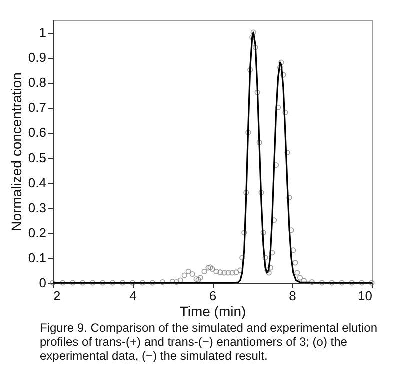 The image size is (407, 383). I want to click on y-axis-title: Normalized concentration, so click(16, 152).